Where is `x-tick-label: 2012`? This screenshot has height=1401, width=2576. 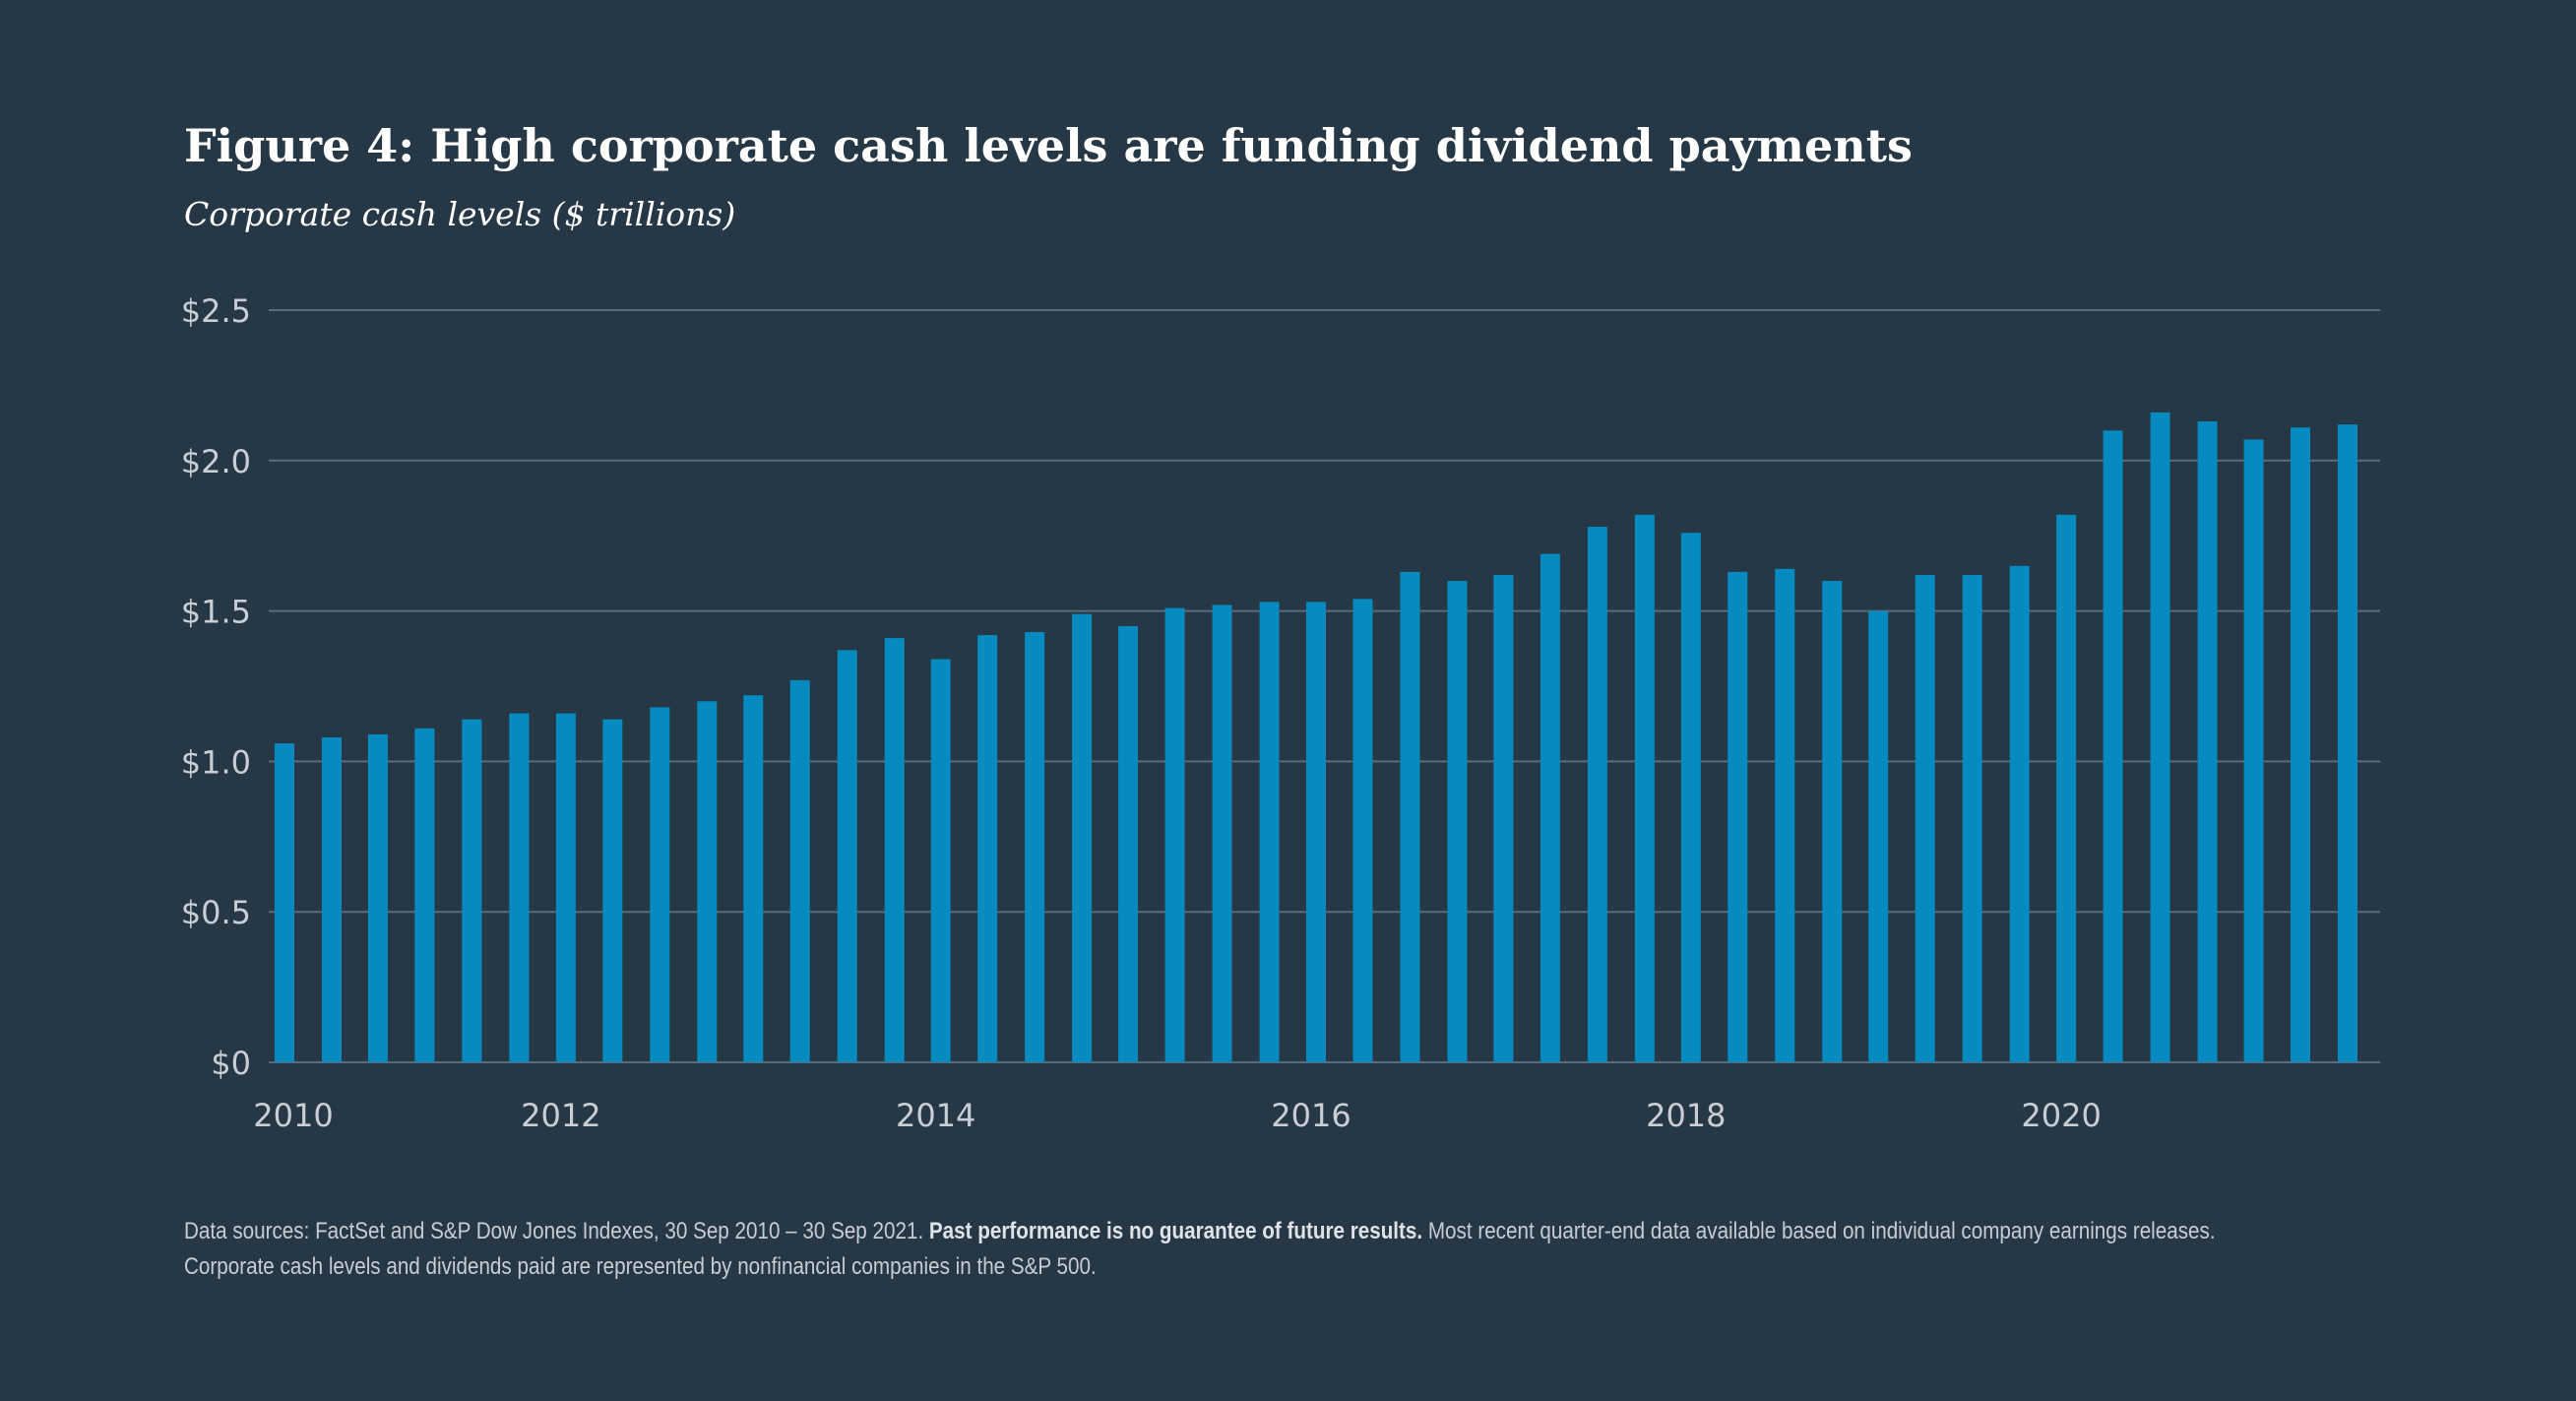 x-tick-label: 2012 is located at coordinates (560, 1115).